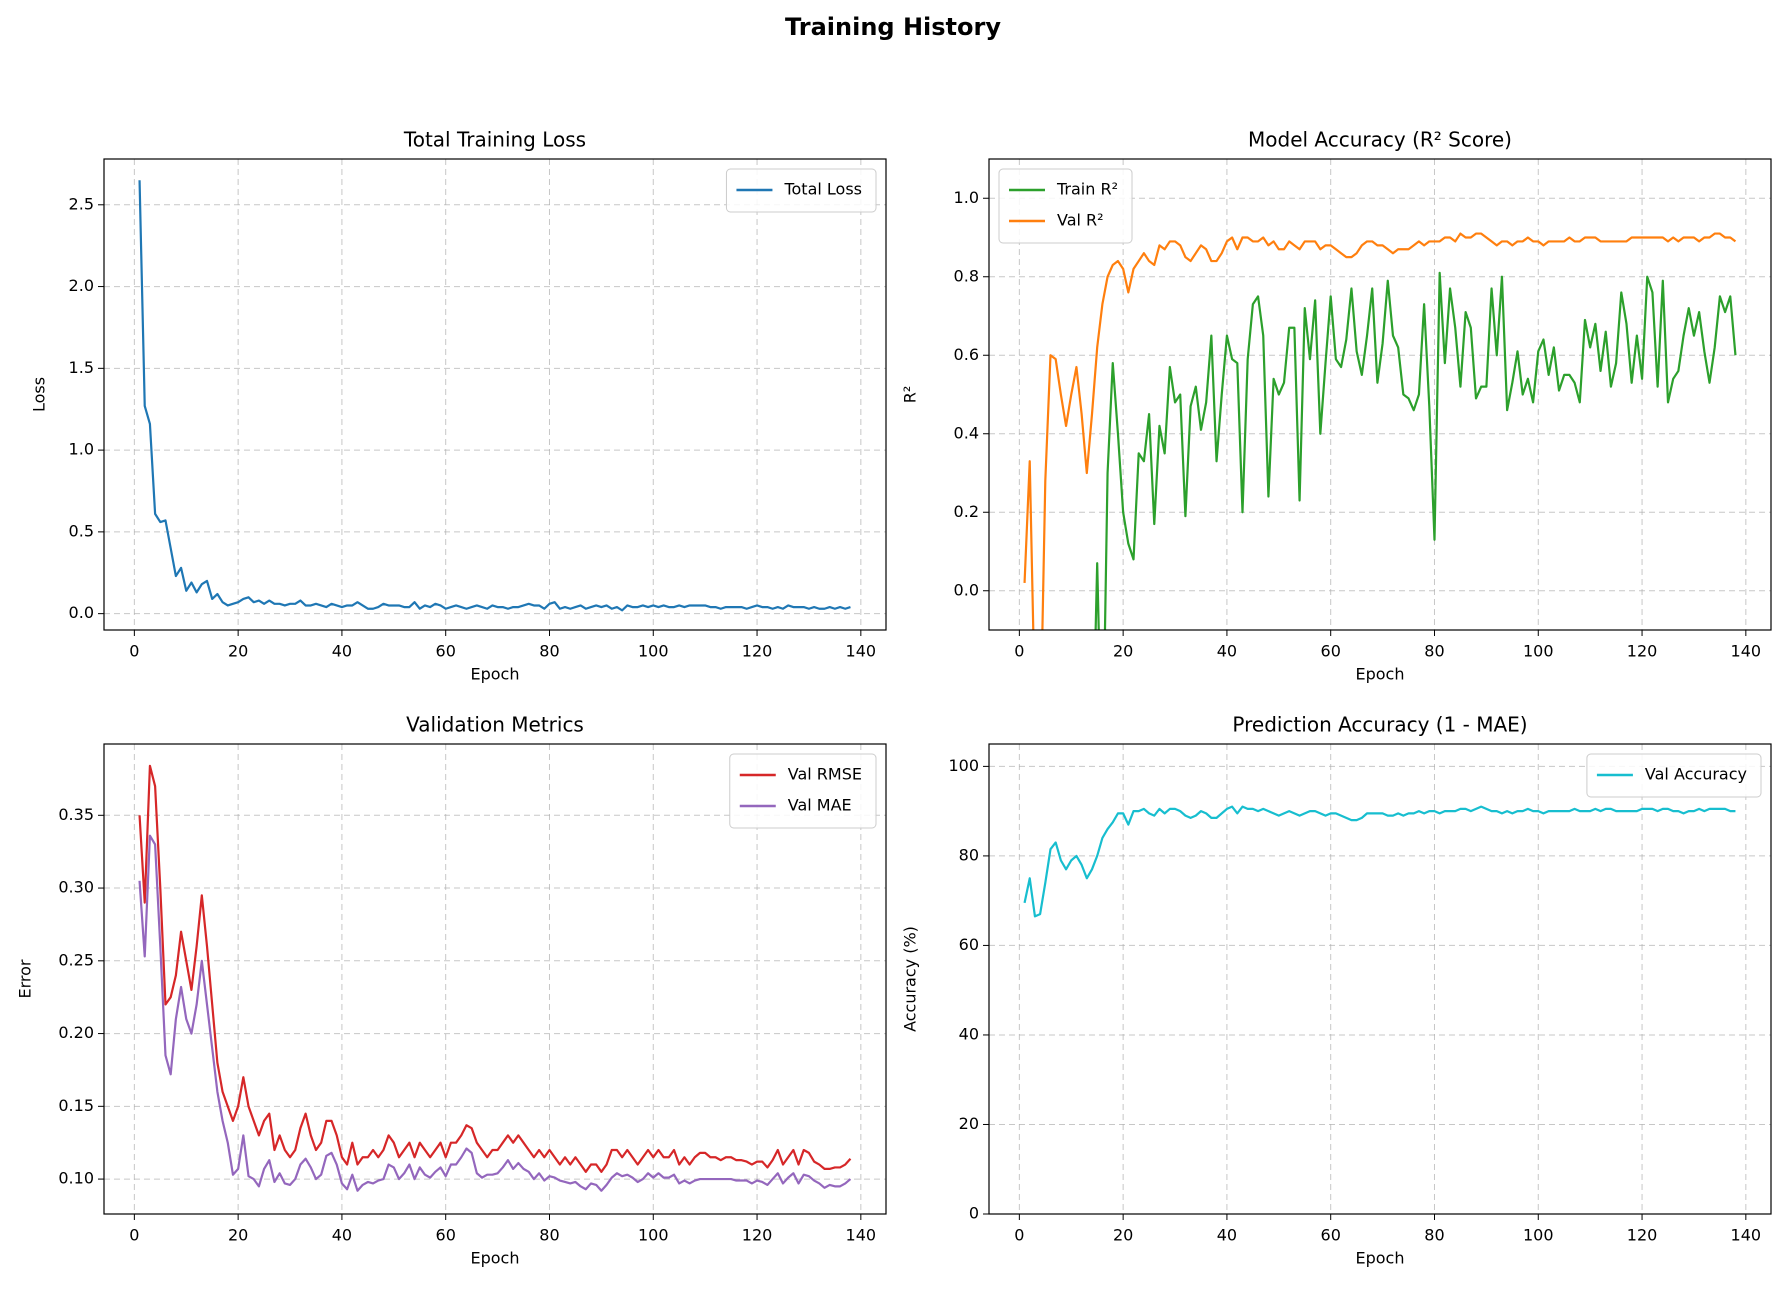  I want to click on y-axis-label: Loss, so click(39, 394).